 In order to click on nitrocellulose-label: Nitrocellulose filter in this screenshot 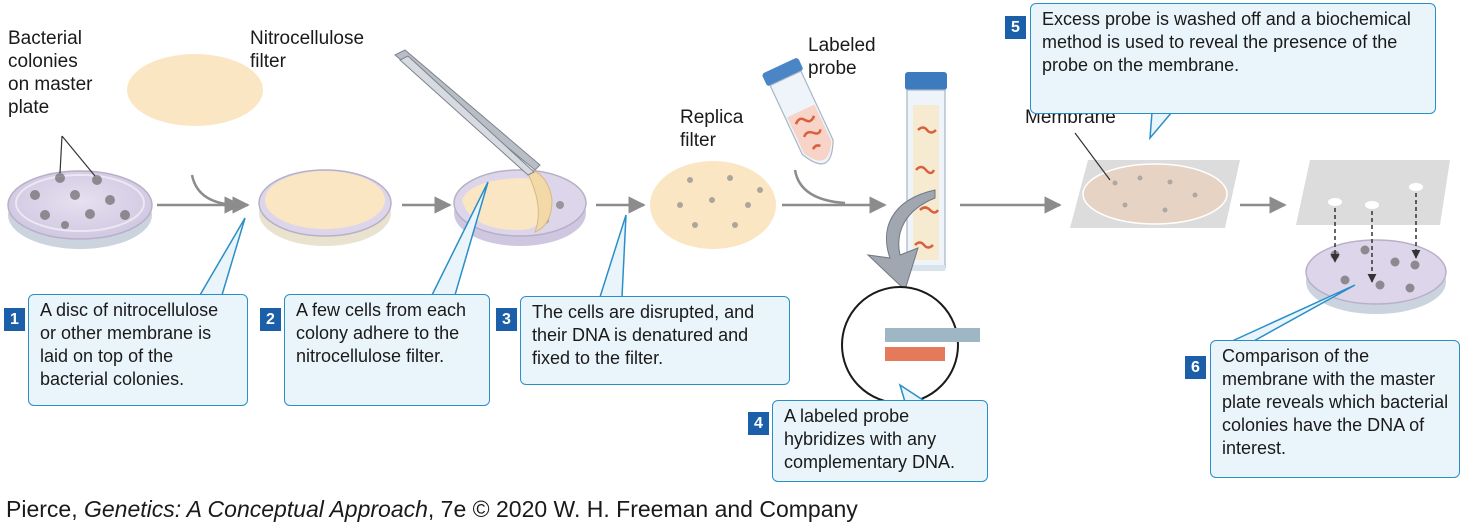, I will do `click(307, 50)`.